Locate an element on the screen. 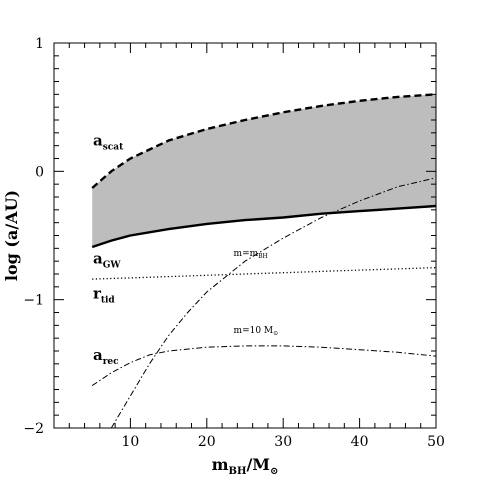 The image size is (480, 480). series-a_rec is located at coordinates (263, 366).